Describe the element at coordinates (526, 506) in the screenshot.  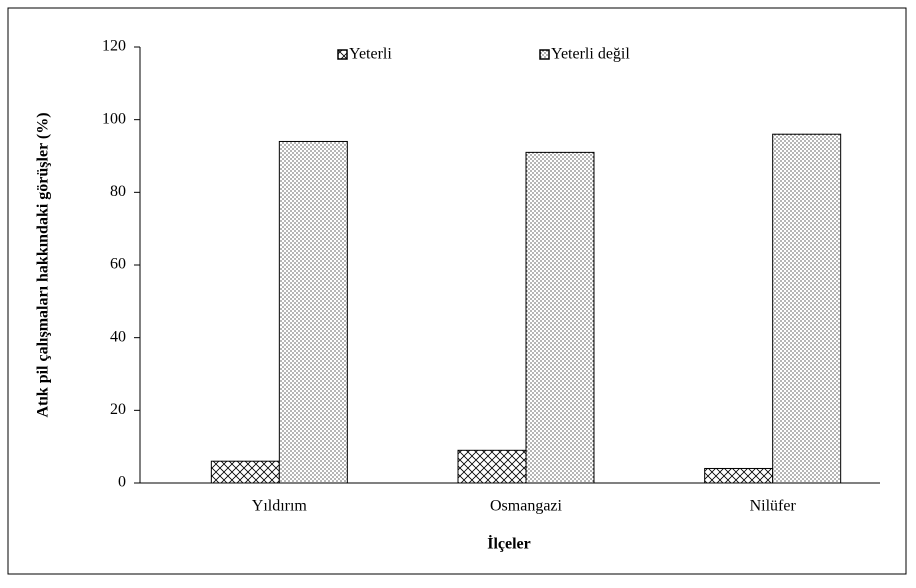
I see `x-tick-label: Osmangazi` at that location.